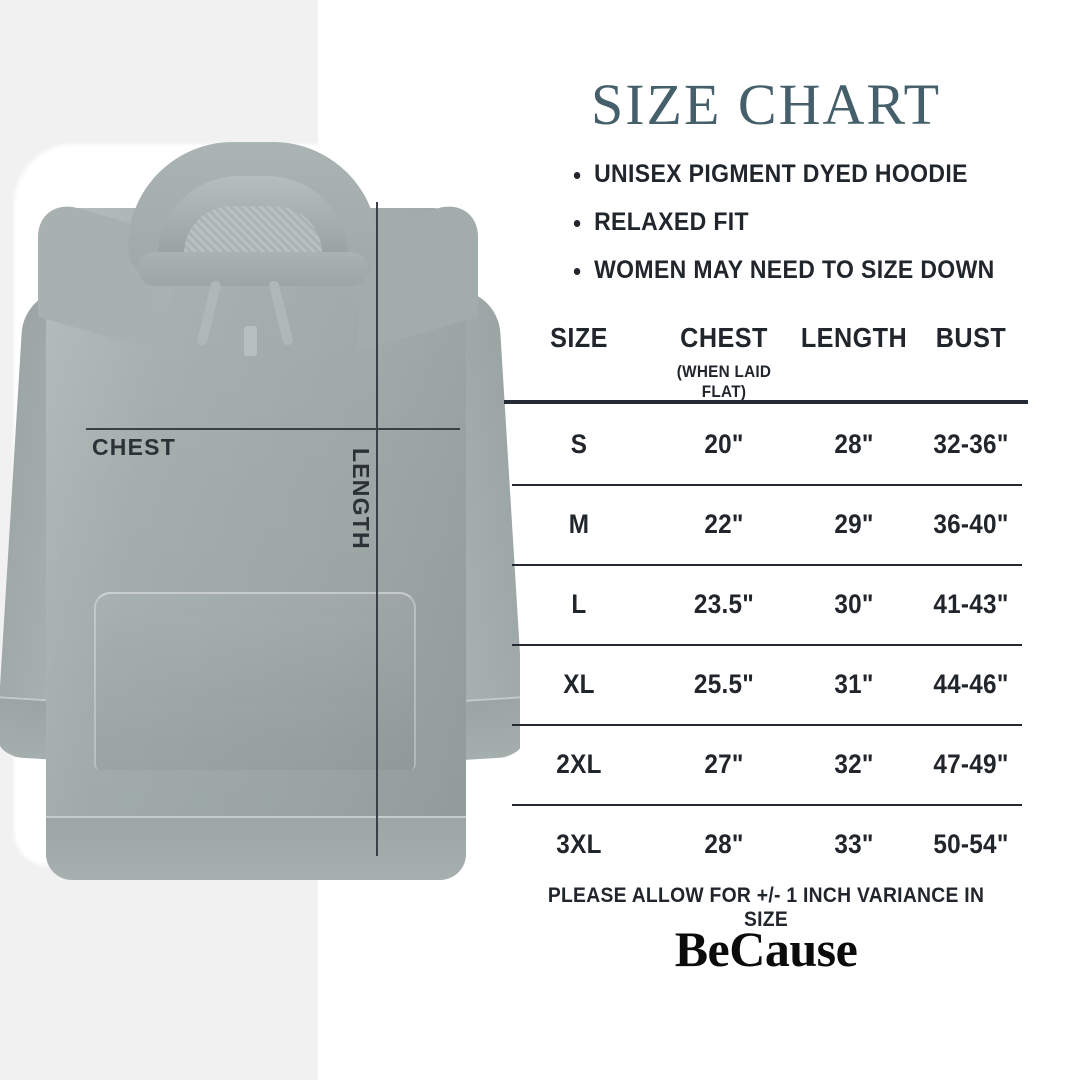 Image resolution: width=1080 pixels, height=1080 pixels. What do you see at coordinates (766, 524) in the screenshot?
I see `table-row: M 22" 29" 36-40"` at bounding box center [766, 524].